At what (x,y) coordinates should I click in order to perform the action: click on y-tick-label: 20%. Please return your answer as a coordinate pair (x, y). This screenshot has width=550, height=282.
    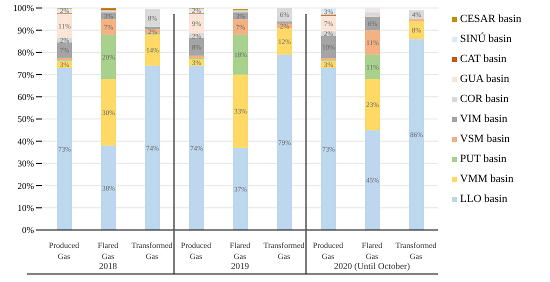
    Looking at the image, I should click on (26, 185).